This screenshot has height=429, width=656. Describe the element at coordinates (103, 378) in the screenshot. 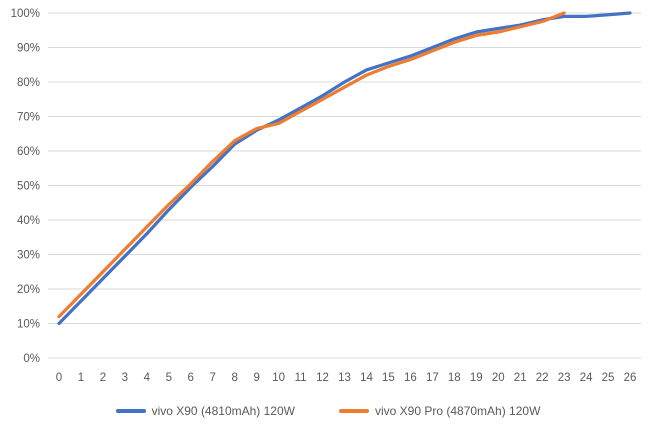

I see `x-tick-label: 2` at that location.